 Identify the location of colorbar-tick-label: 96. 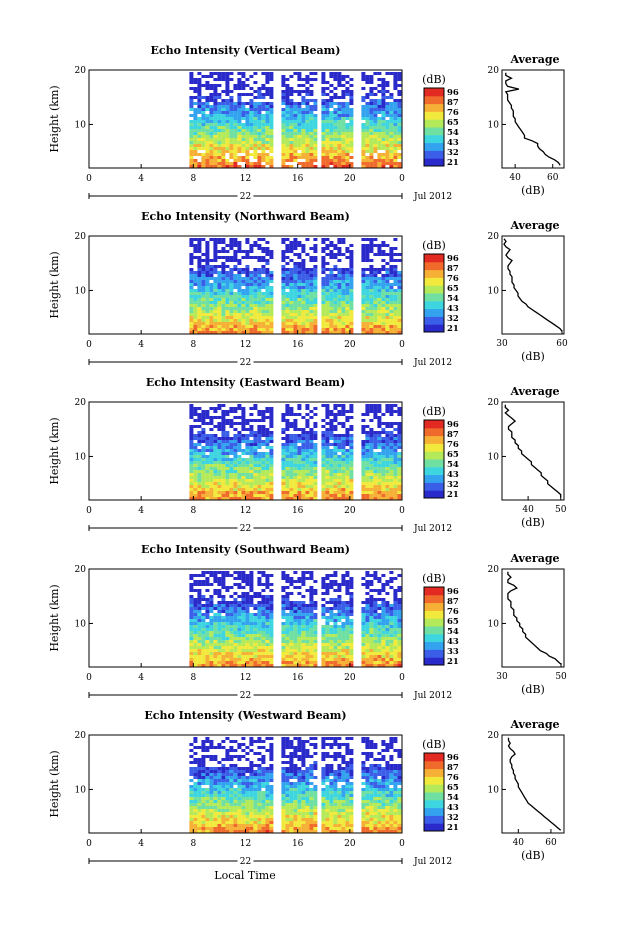
(453, 259).